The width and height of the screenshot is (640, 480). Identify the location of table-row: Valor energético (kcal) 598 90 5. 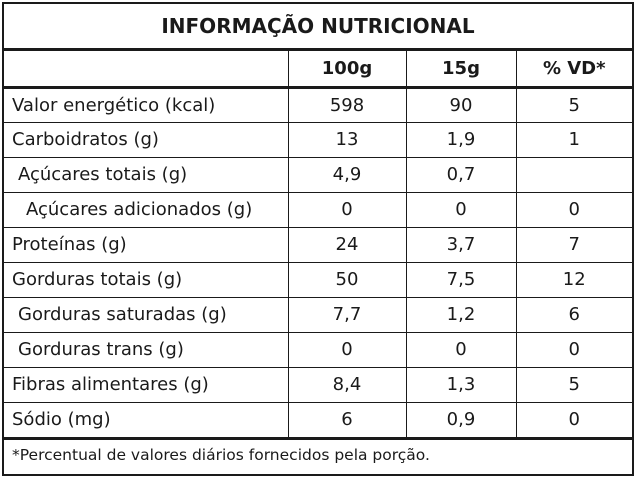
(318, 105).